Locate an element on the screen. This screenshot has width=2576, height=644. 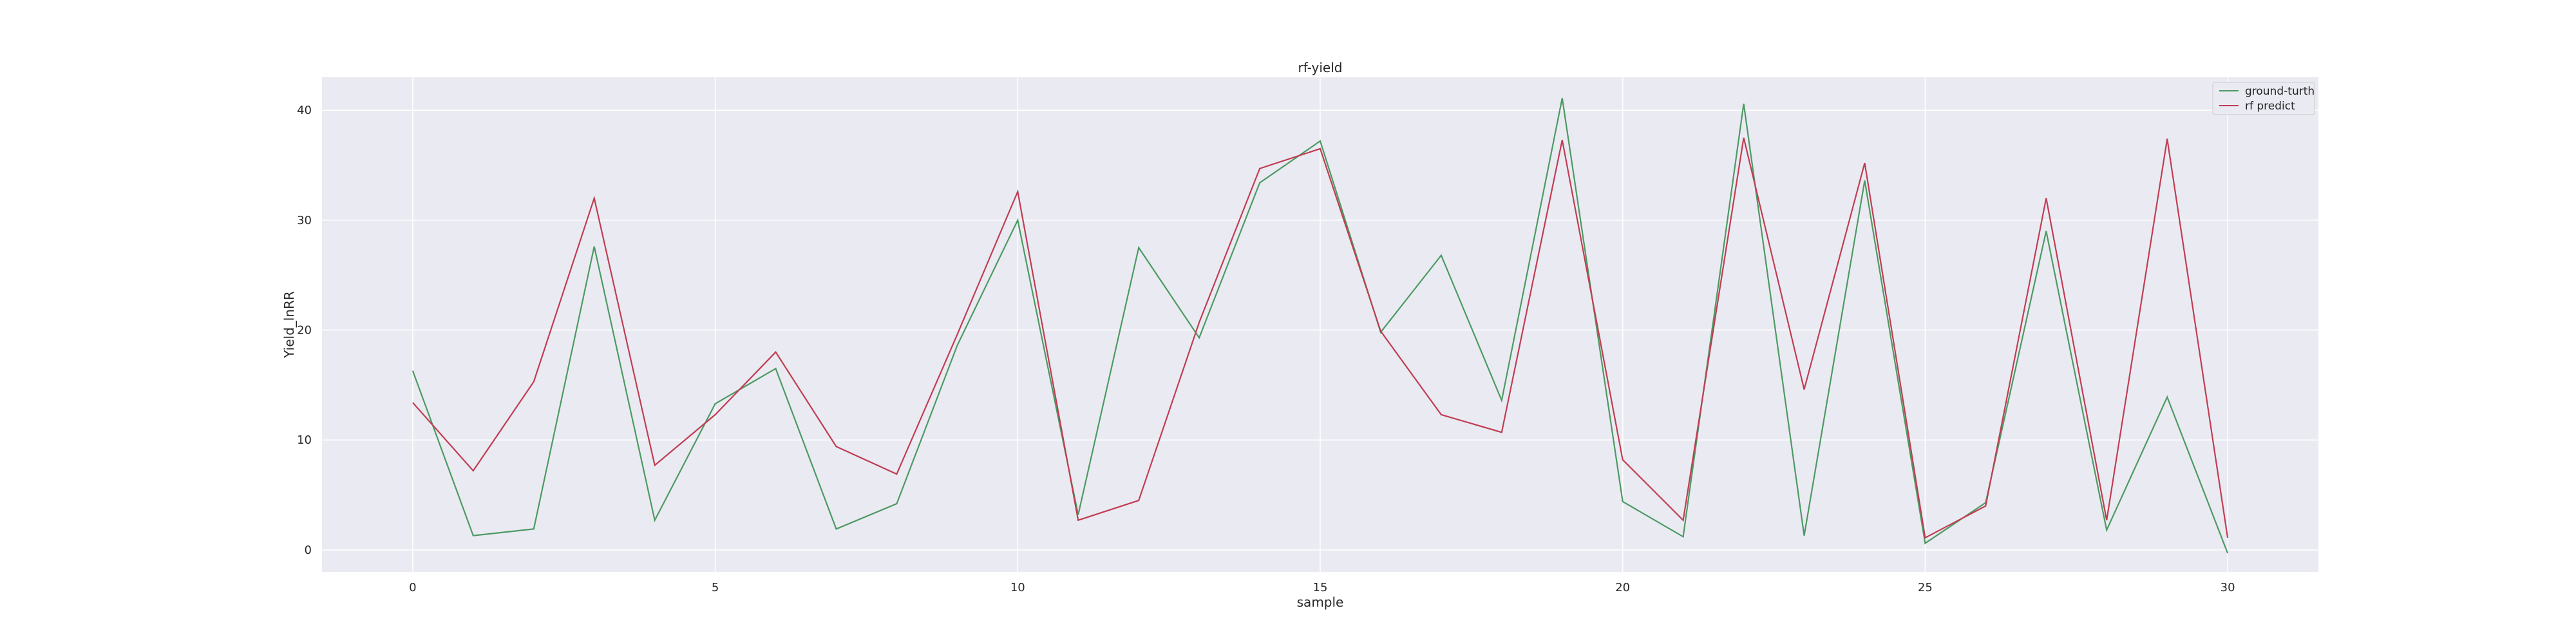
y-axis-label: Yield_lnRR is located at coordinates (289, 325).